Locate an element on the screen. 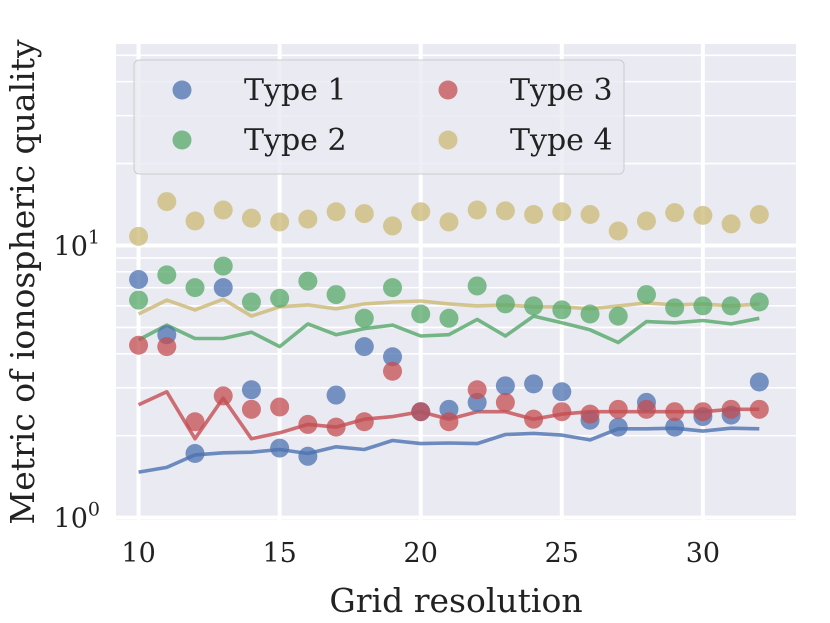 The image size is (830, 623). x-tick-label: 15 is located at coordinates (279, 553).